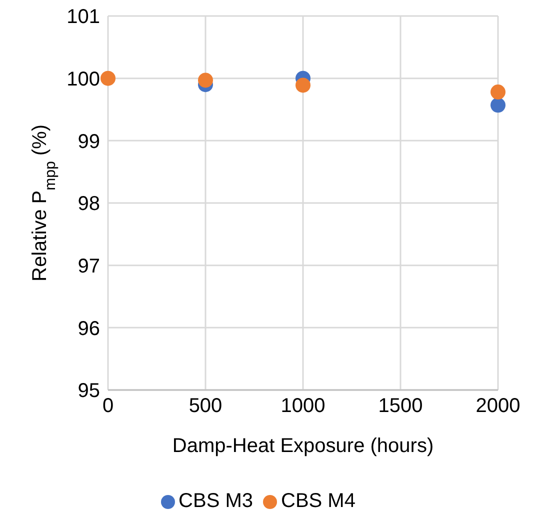 Image resolution: width=533 pixels, height=528 pixels. What do you see at coordinates (108, 406) in the screenshot?
I see `x-tick-label: 0` at bounding box center [108, 406].